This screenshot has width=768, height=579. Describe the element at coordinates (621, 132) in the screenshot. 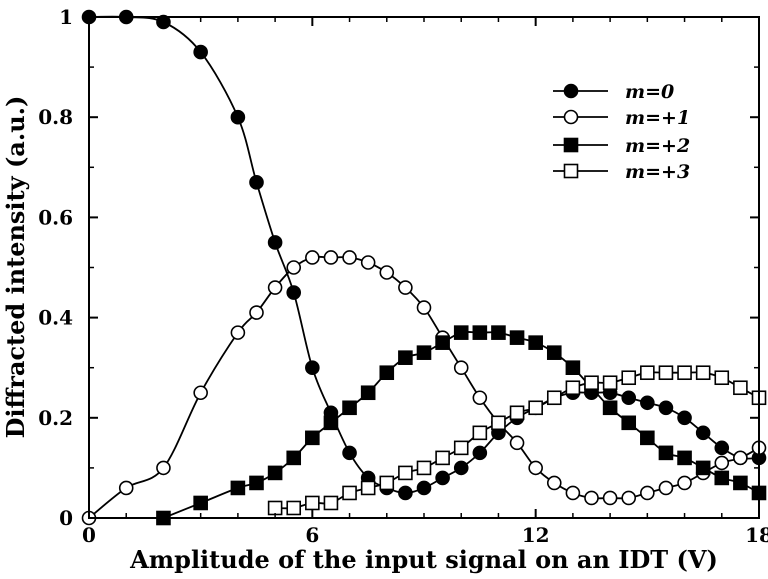

I see `legend: m=0m=+1m=+2m=+3` at that location.